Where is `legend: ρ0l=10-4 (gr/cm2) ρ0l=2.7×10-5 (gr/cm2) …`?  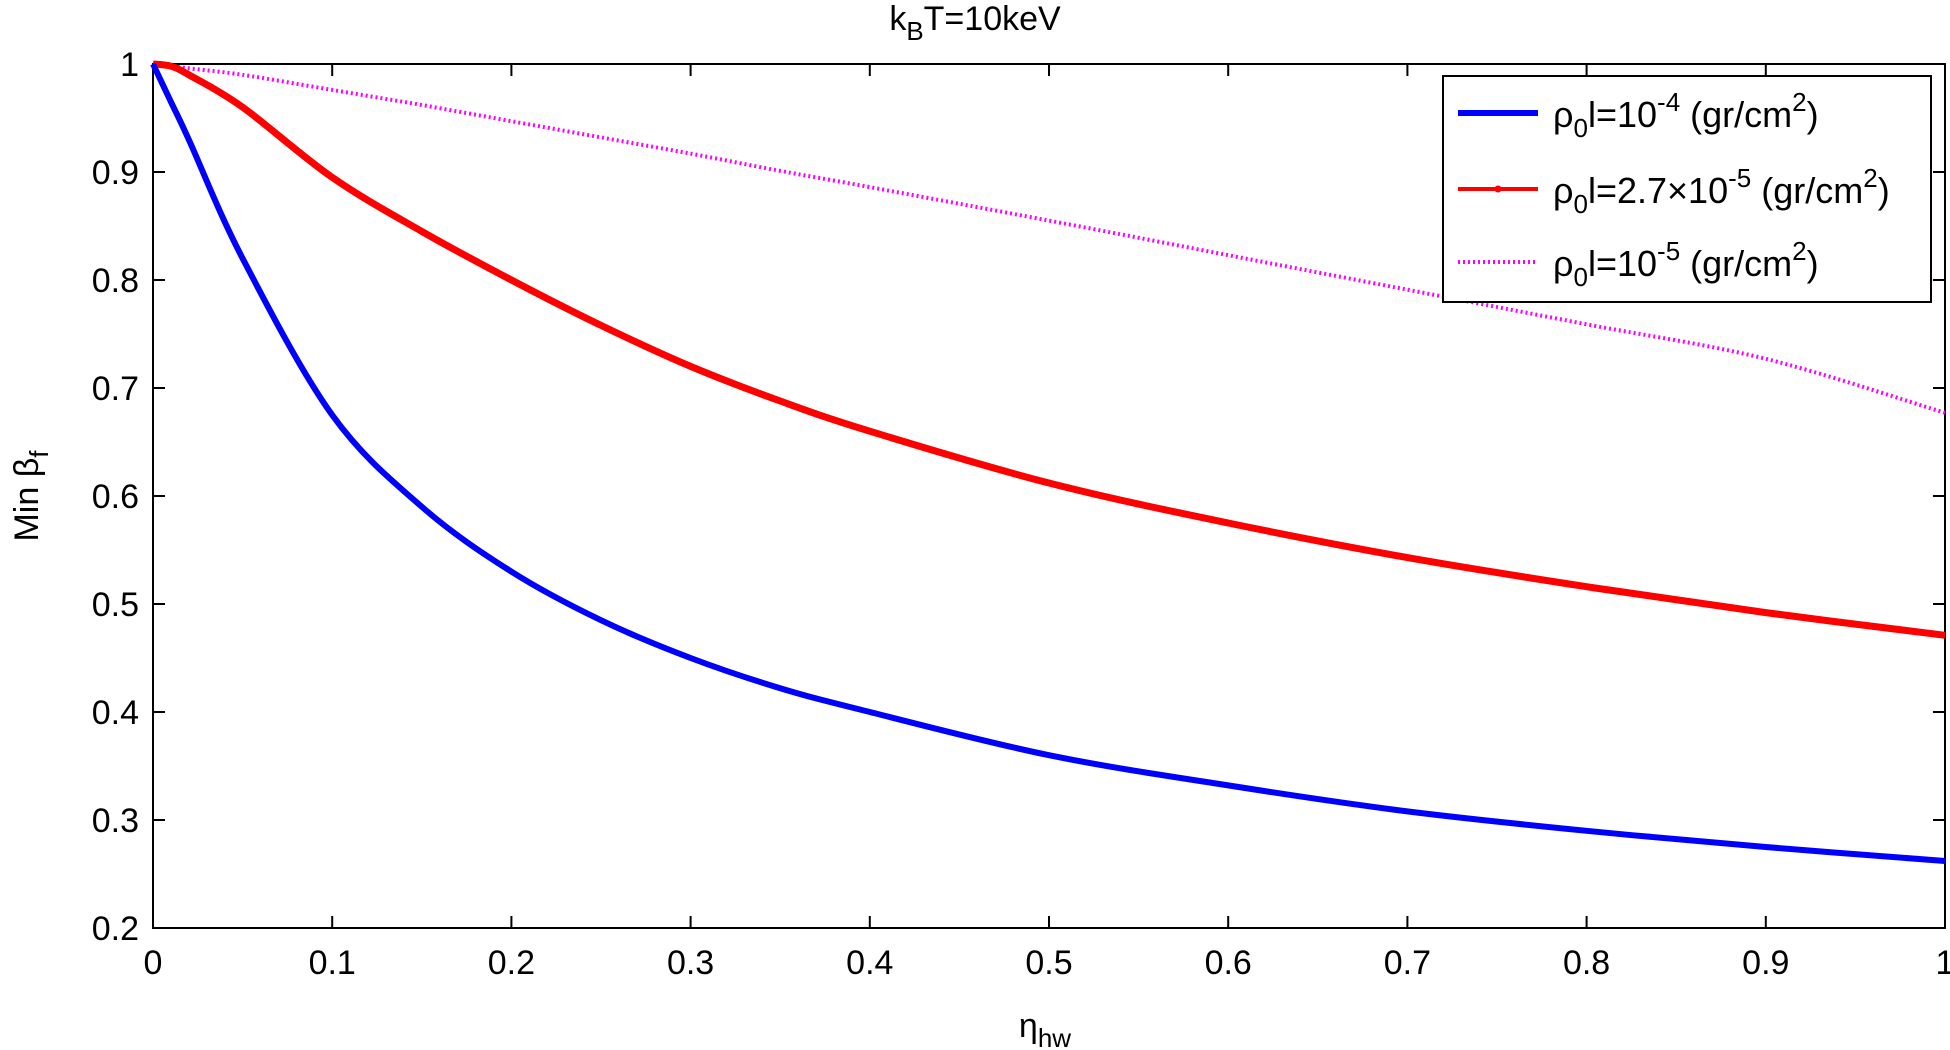
legend: ρ0l=10-4 (gr/cm2) ρ0l=2.7×10-5 (gr/cm2) … is located at coordinates (1687, 189).